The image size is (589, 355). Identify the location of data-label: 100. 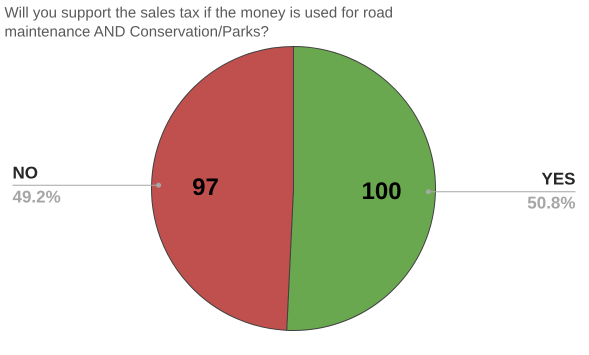
(381, 192).